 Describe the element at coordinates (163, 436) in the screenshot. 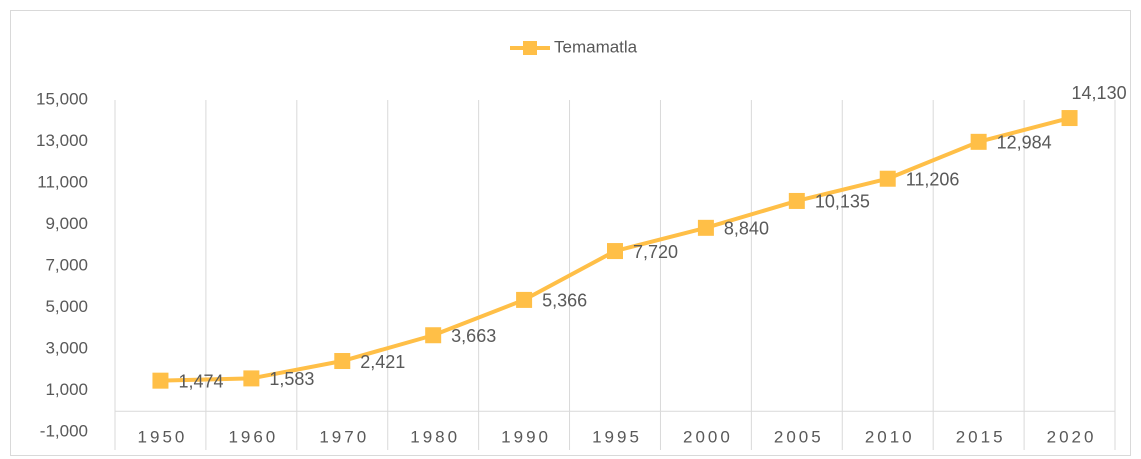

I see `x-tick-label: 1950` at that location.